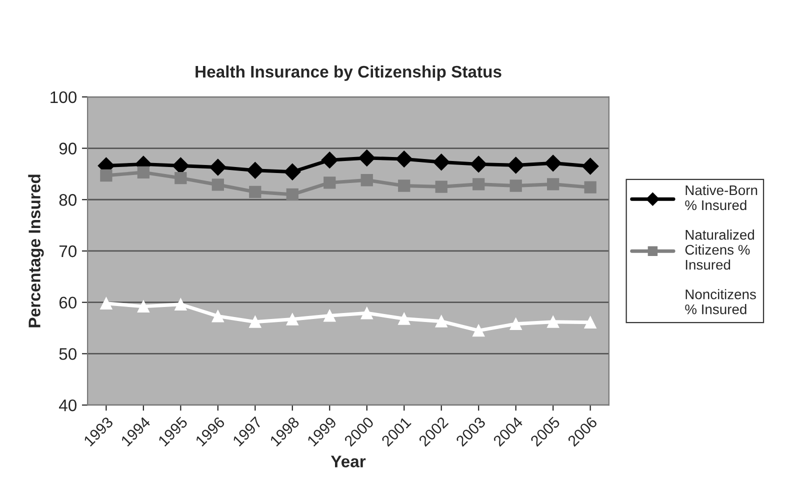  Describe the element at coordinates (67, 251) in the screenshot. I see `y-tick-label: 70` at that location.